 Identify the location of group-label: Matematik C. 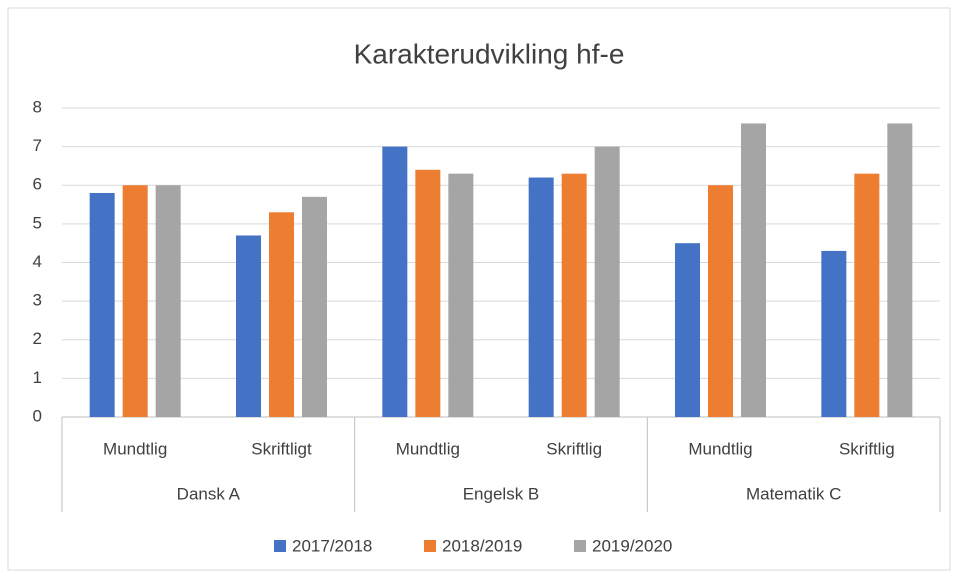
(793, 493).